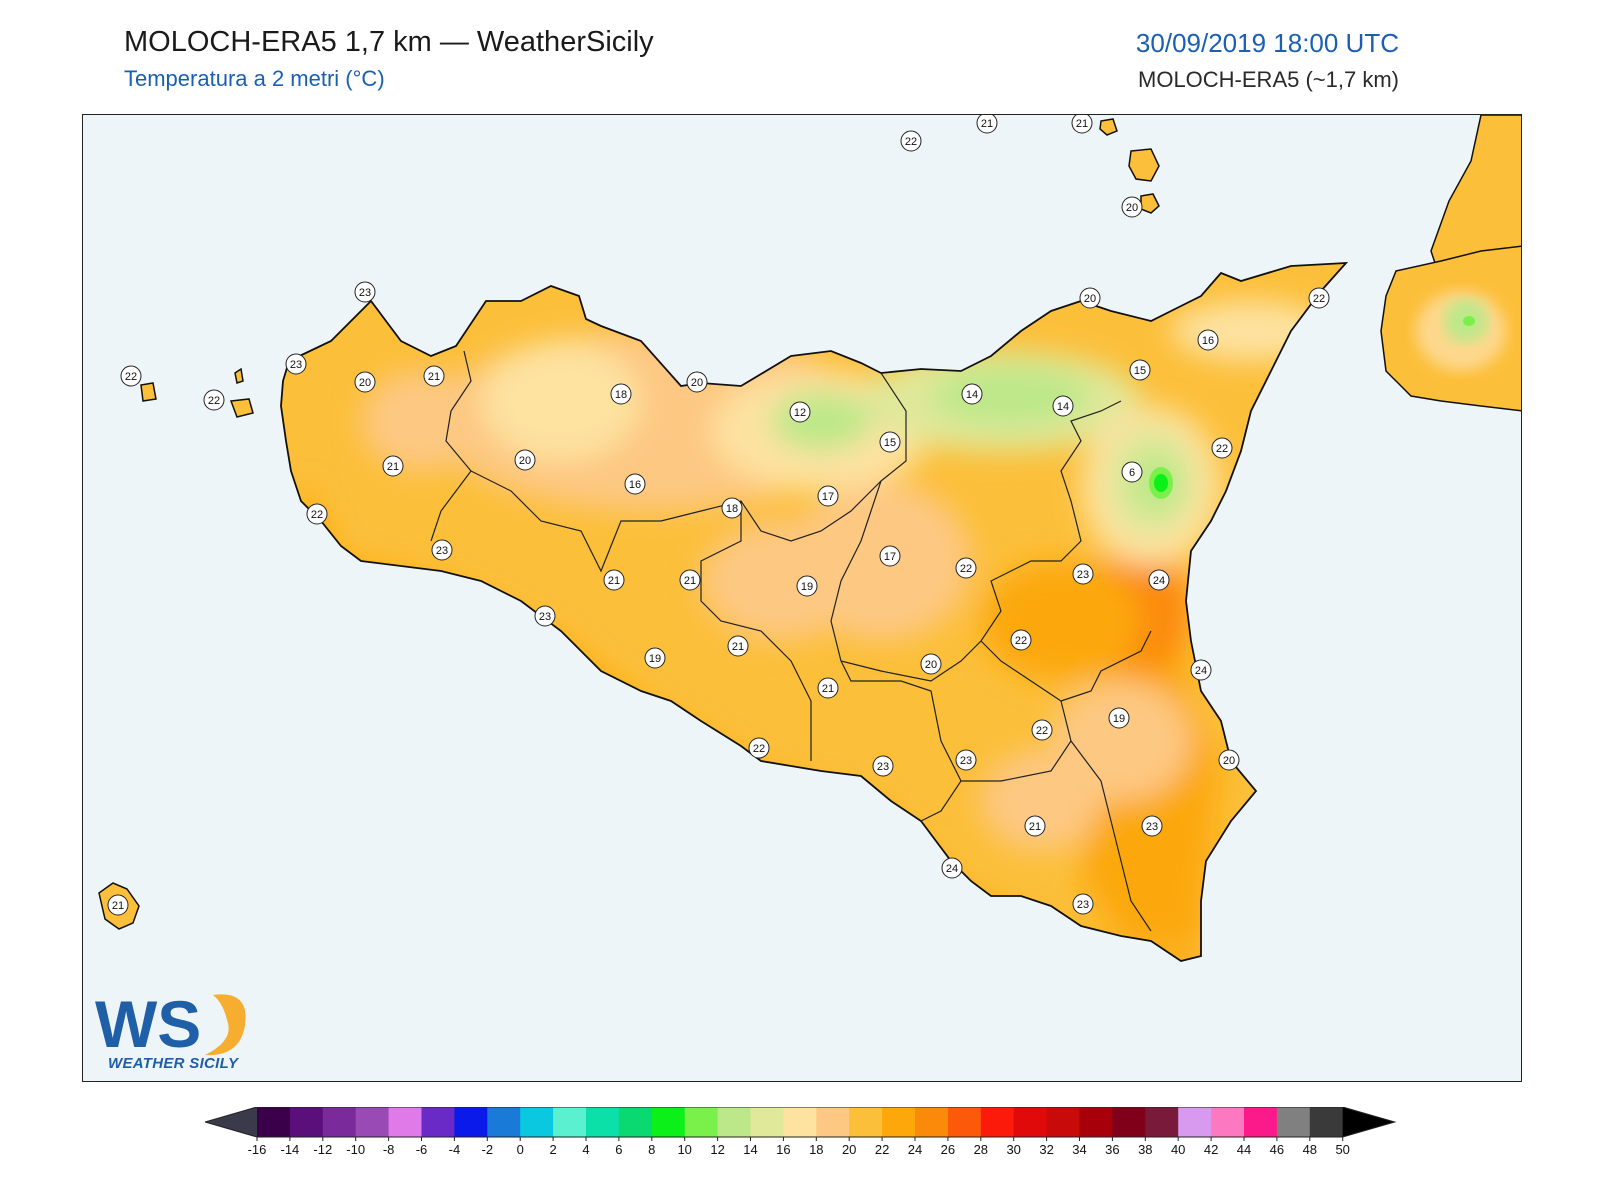 The image size is (1600, 1200). I want to click on station-value: 24, so click(1201, 671).